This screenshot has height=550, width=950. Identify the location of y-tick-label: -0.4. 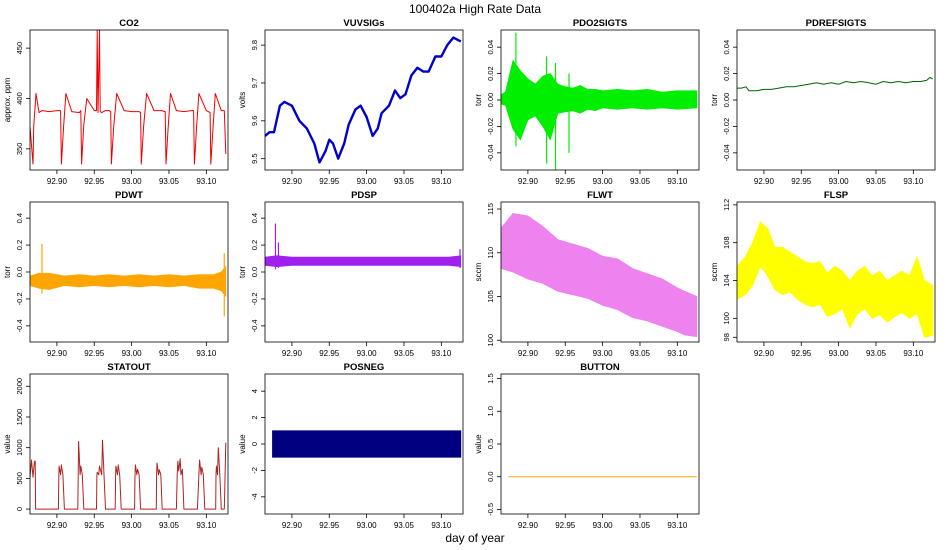
(19, 325).